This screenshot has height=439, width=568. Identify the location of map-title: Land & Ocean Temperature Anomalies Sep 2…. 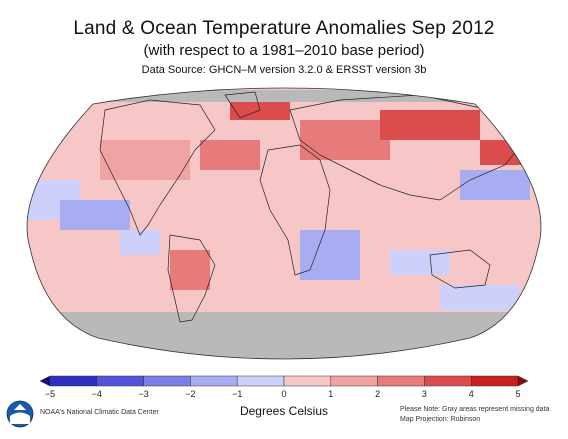
(284, 28).